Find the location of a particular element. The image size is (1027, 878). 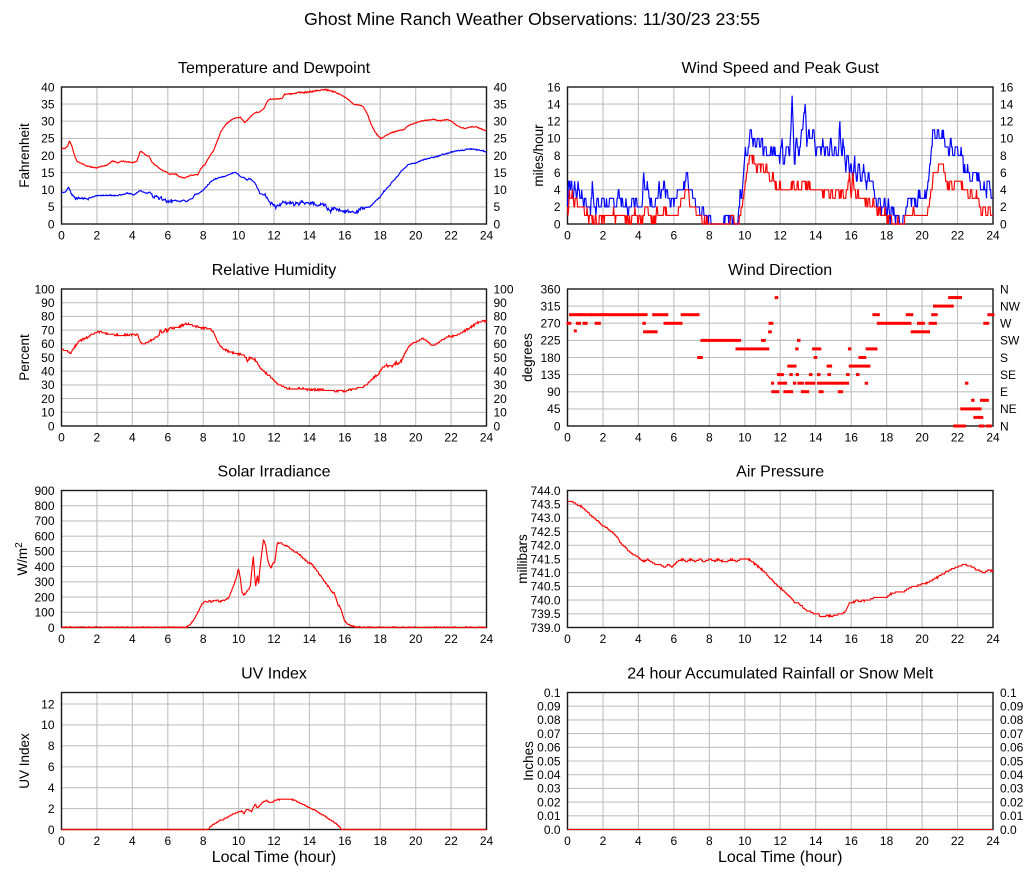

svg-text: miles/hour is located at coordinates (538, 155).